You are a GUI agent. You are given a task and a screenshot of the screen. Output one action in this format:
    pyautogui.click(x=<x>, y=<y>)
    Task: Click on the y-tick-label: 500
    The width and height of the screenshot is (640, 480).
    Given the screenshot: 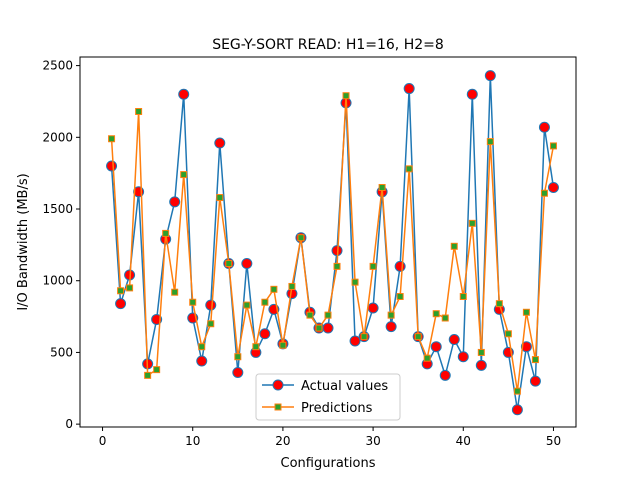 What is the action you would take?
    pyautogui.click(x=61, y=352)
    